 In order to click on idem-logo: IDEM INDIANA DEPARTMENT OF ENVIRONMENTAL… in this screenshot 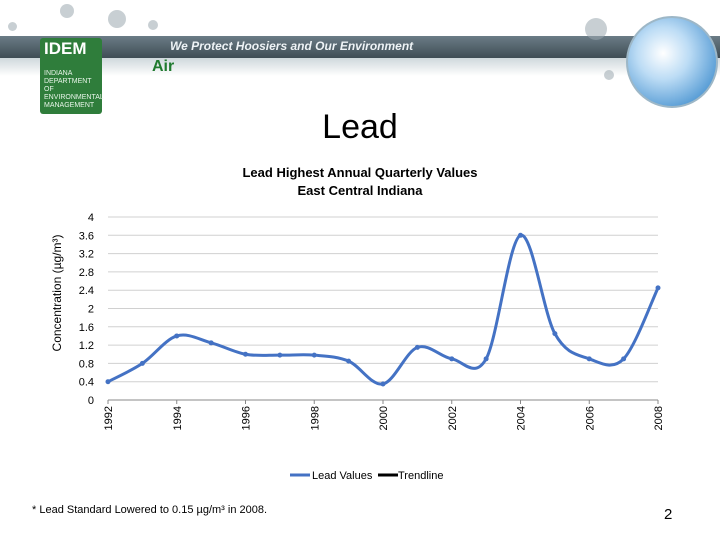, I will do `click(72, 76)`.